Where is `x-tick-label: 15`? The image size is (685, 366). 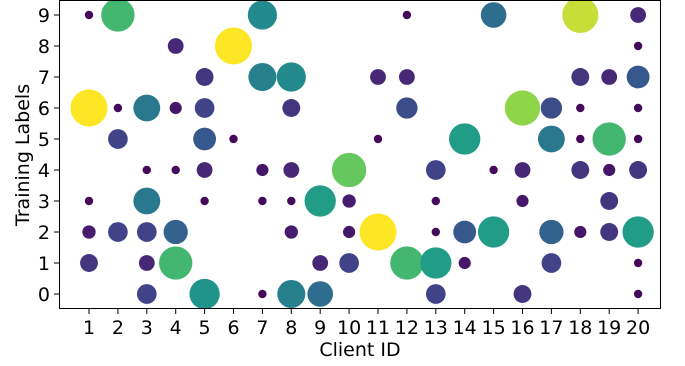
x-tick-label: 15 is located at coordinates (494, 328).